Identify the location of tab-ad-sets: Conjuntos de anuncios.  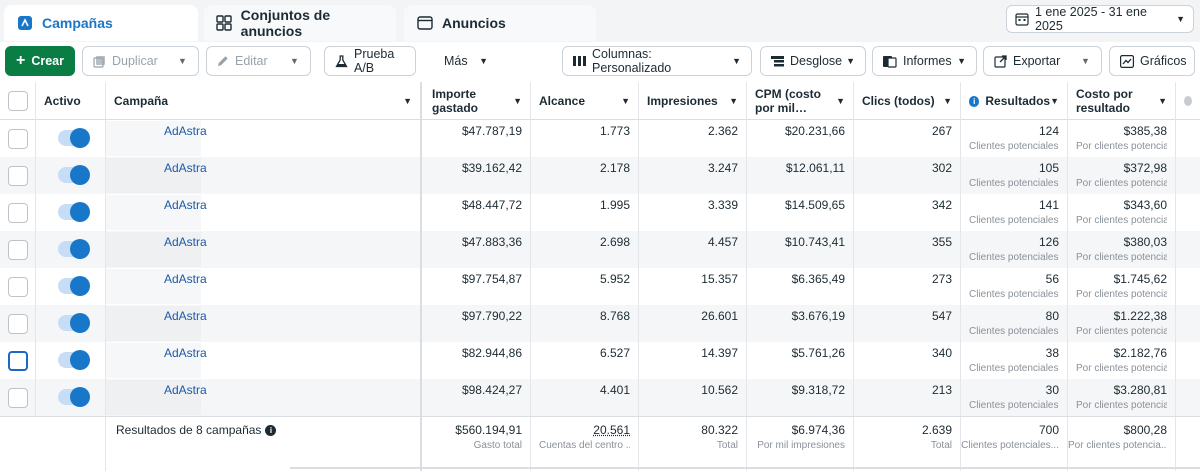
(300, 23).